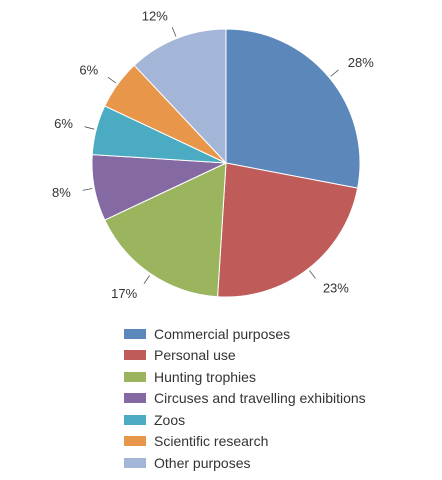 Image resolution: width=442 pixels, height=480 pixels. What do you see at coordinates (245, 356) in the screenshot?
I see `legend-item-personal-use: Personal use` at bounding box center [245, 356].